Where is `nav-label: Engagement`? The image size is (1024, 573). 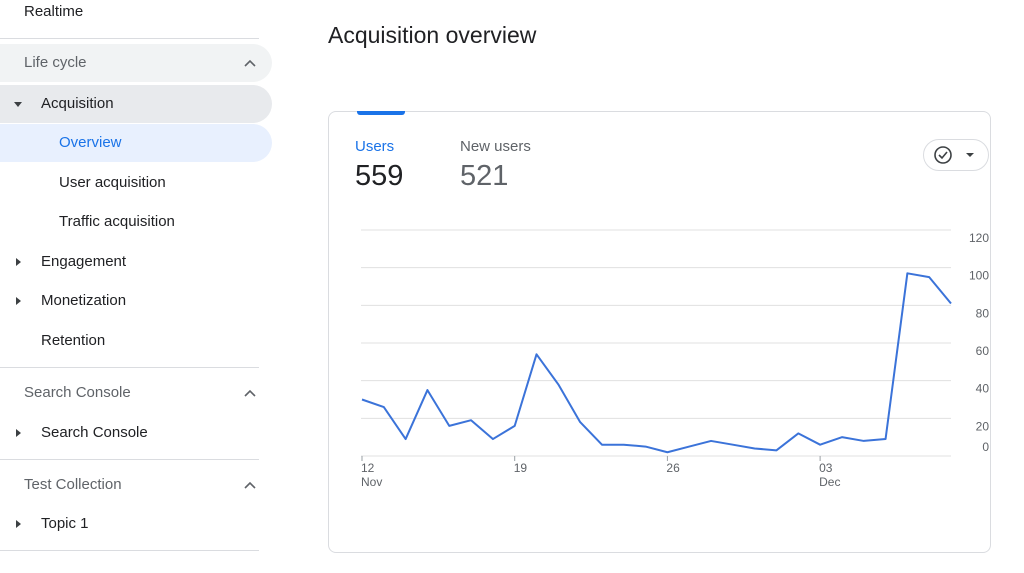
nav-label: Engagement is located at coordinates (84, 261).